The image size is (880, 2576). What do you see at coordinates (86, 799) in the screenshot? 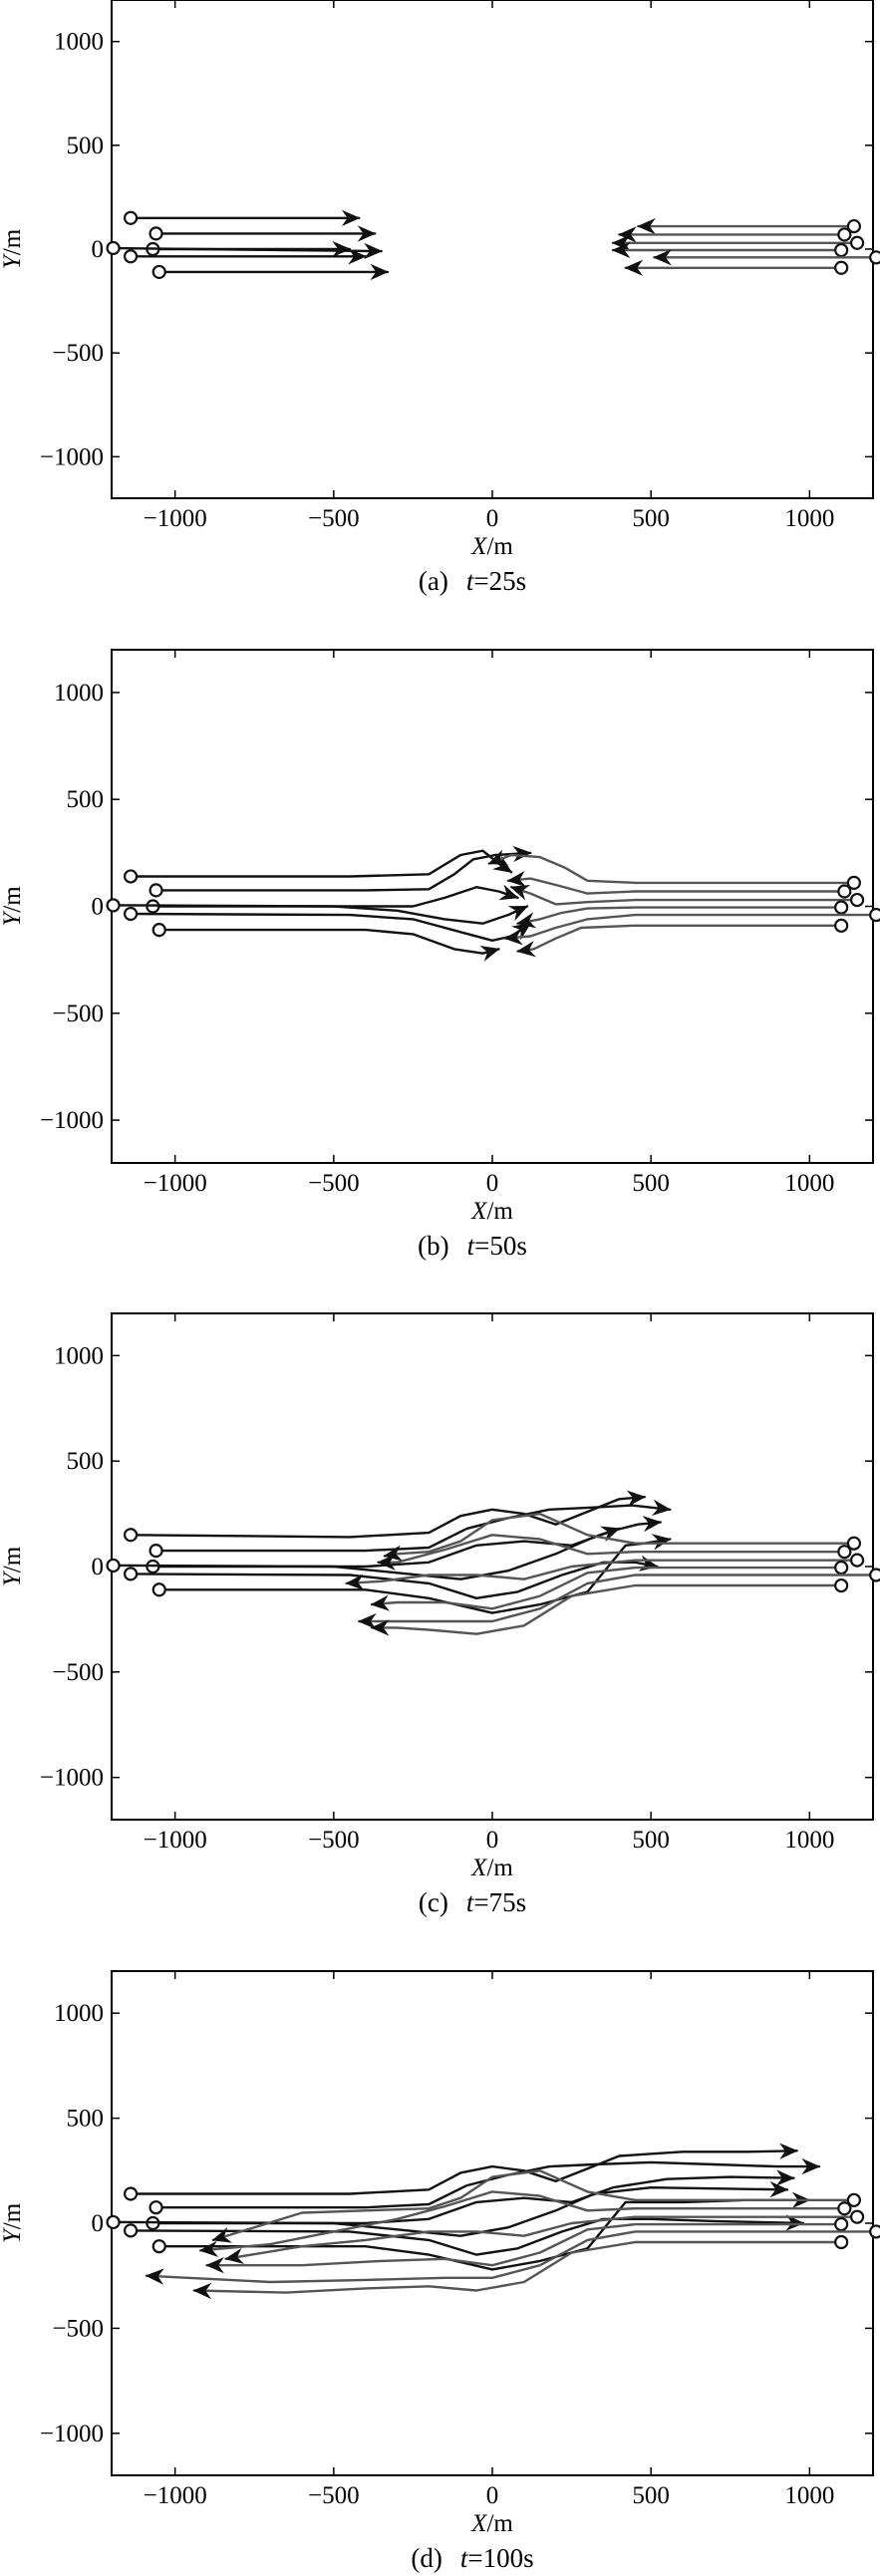
I see `y-tick-label-b: 500` at bounding box center [86, 799].